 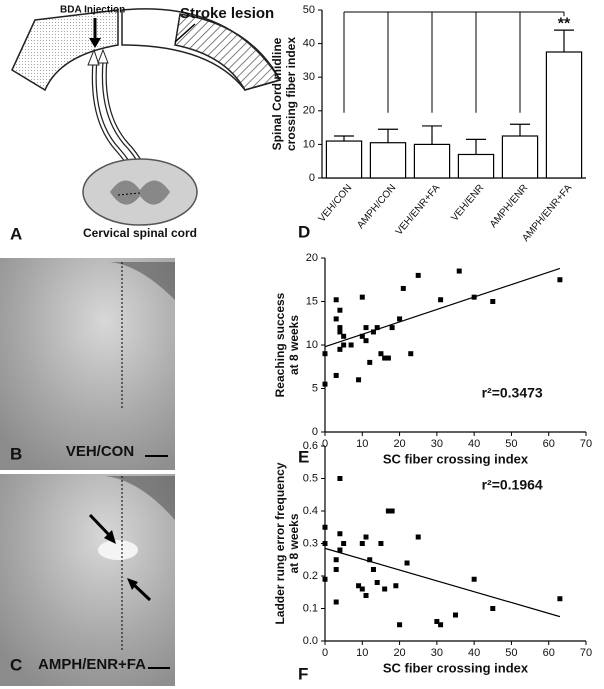 What do you see at coordinates (456, 458) in the screenshot?
I see `x-axis-label: SC fiber crossing index` at bounding box center [456, 458].